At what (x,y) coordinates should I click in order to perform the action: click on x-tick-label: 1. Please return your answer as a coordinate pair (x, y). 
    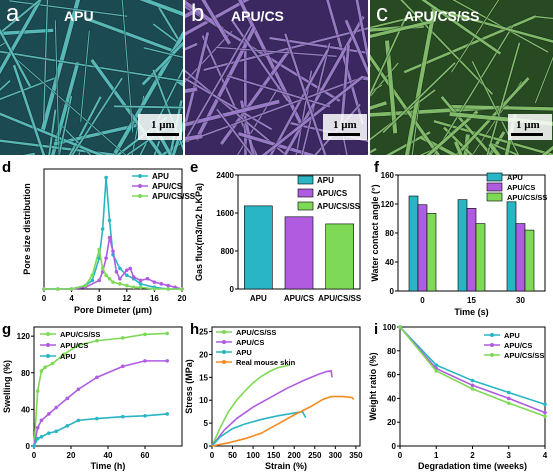
    Looking at the image, I should click on (436, 455).